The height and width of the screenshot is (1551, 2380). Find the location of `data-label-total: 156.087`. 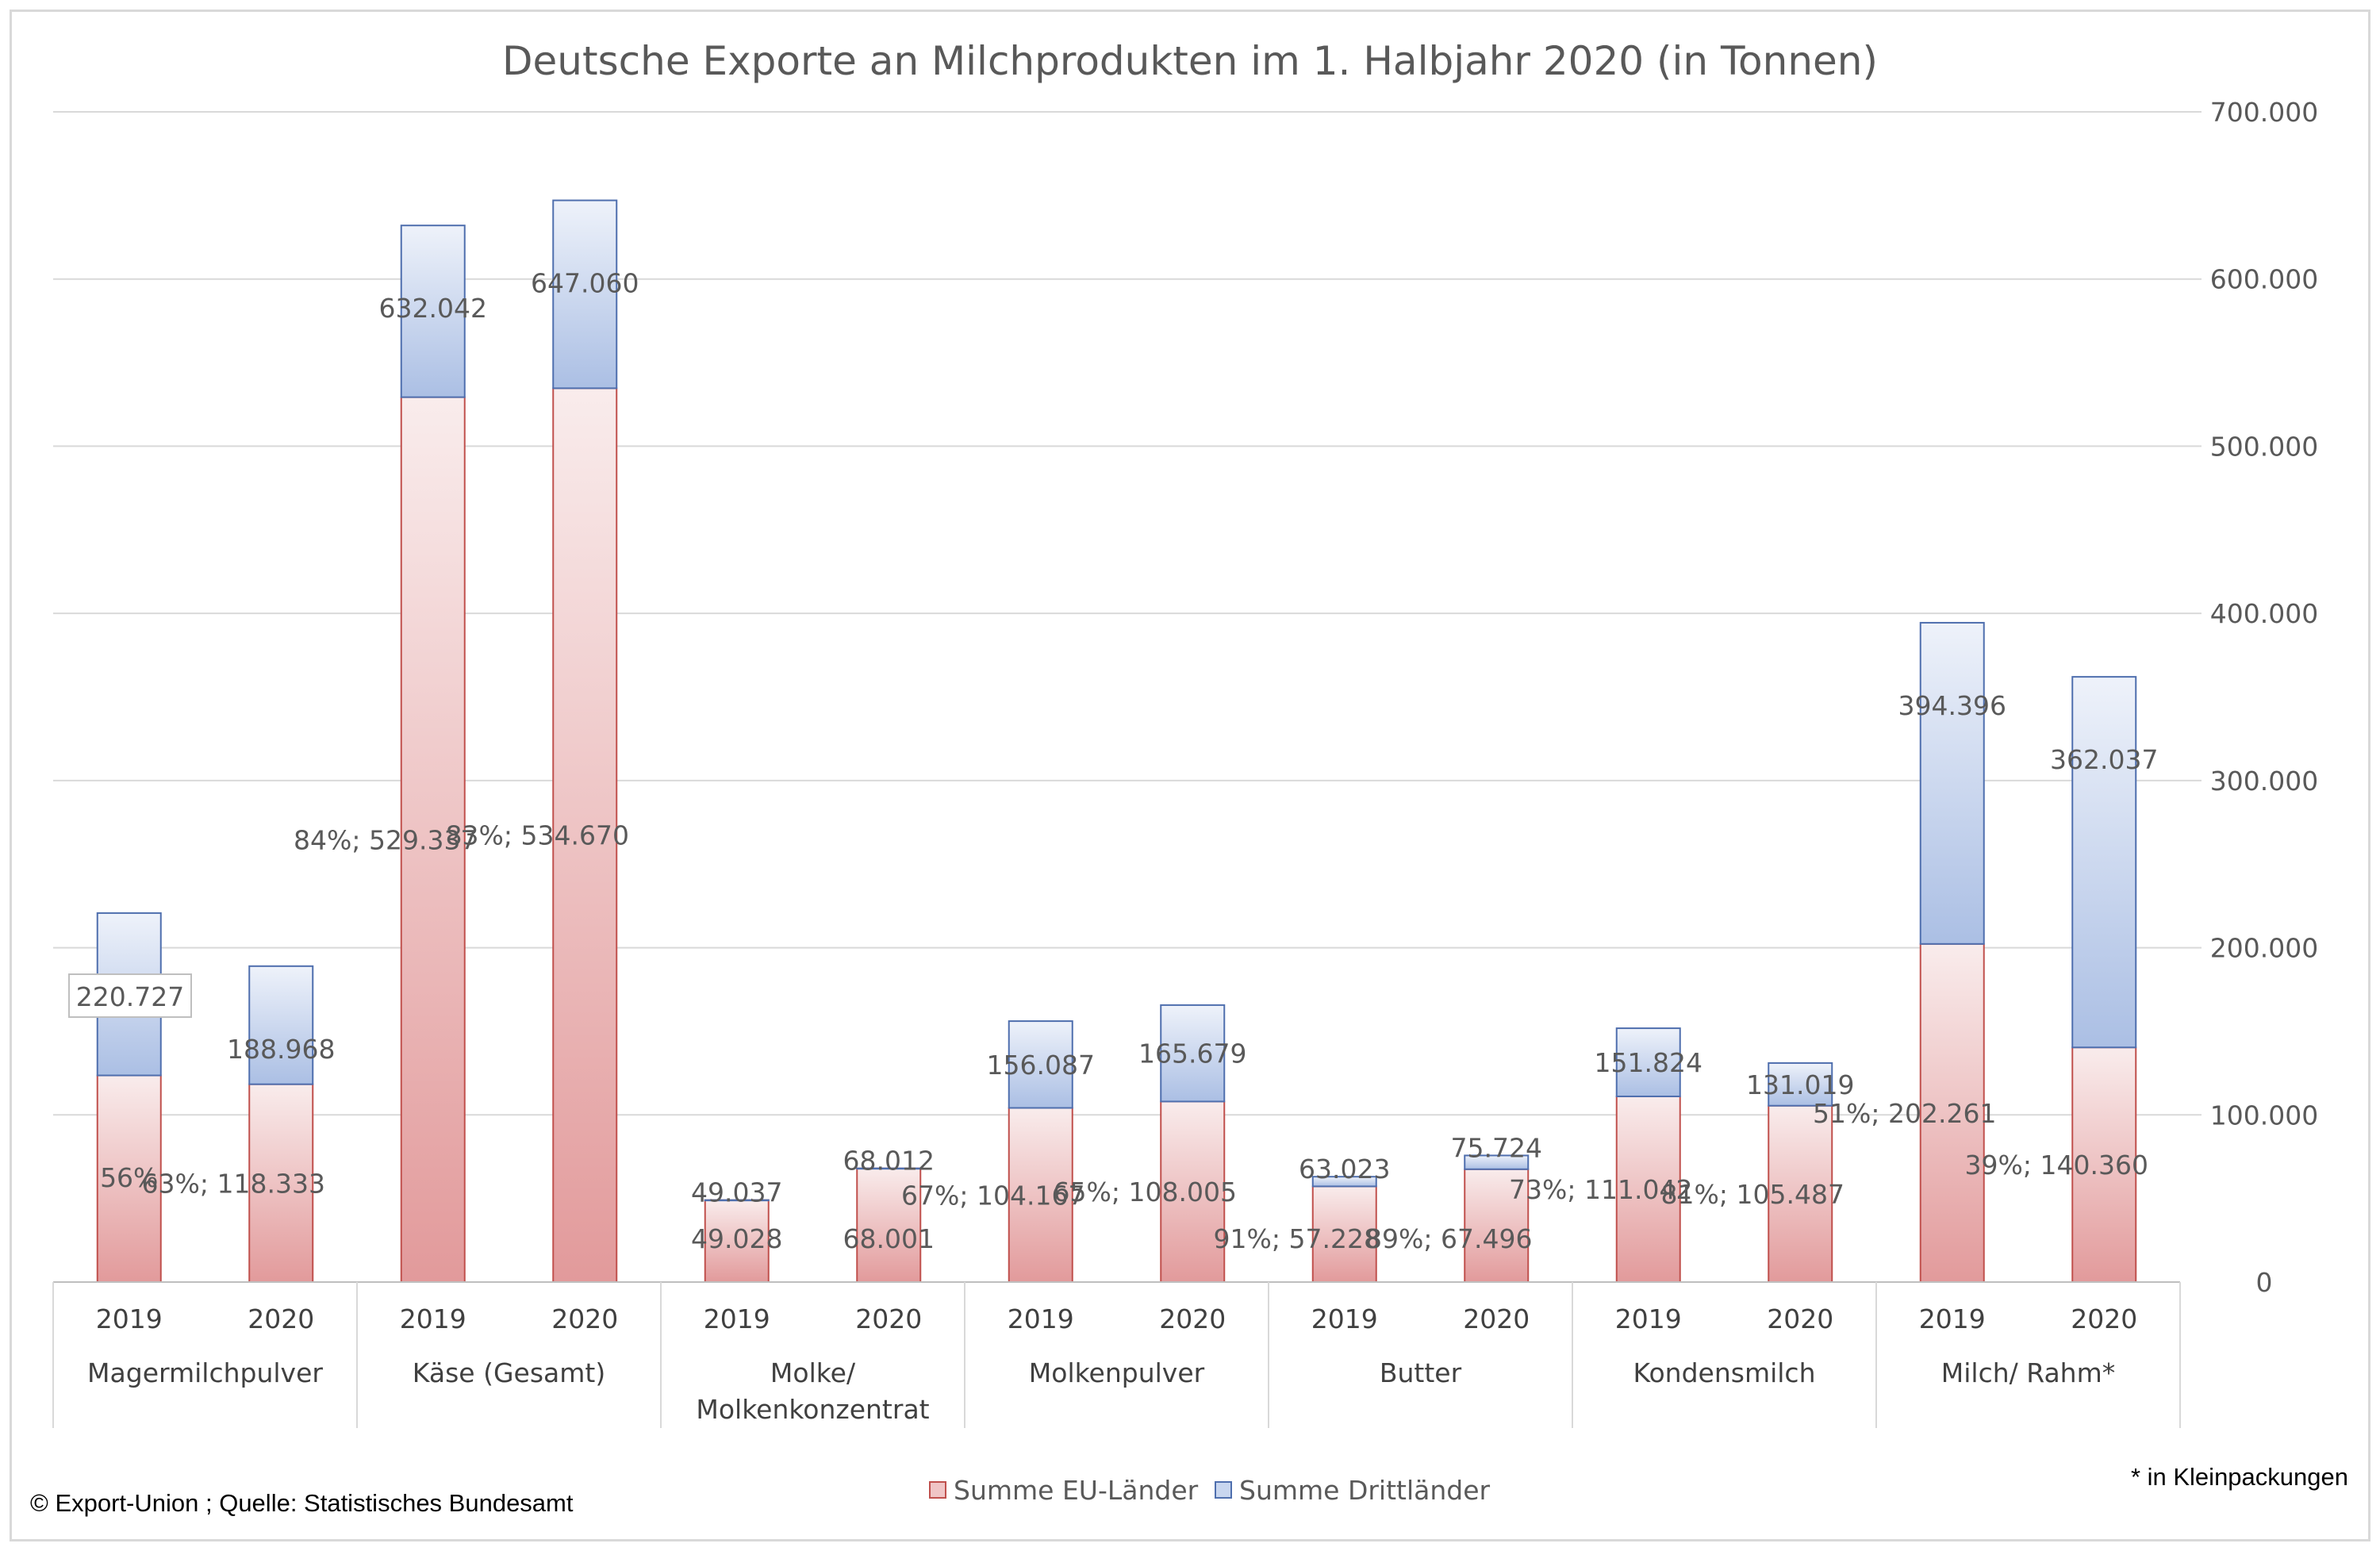

data-label-total: 156.087 is located at coordinates (1041, 1065).